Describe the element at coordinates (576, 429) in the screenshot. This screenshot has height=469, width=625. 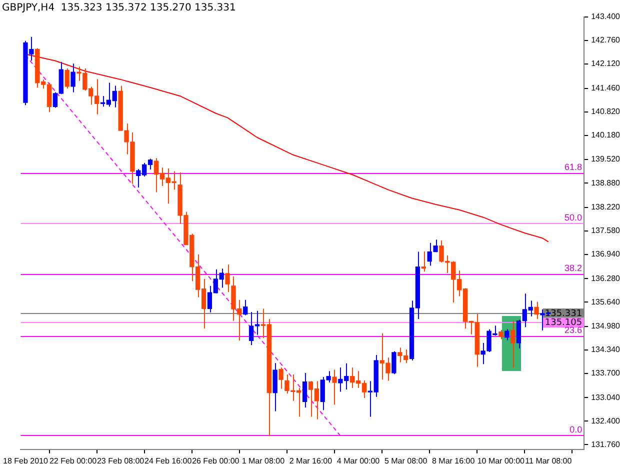
I see `annotation: 0.0` at that location.